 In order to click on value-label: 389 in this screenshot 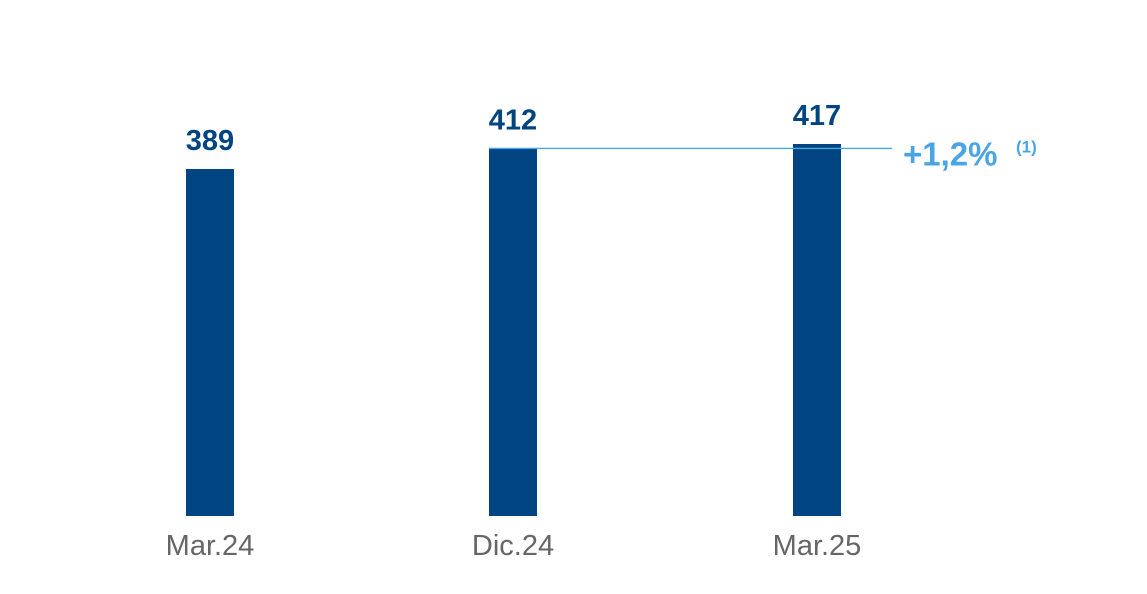, I will do `click(210, 141)`.